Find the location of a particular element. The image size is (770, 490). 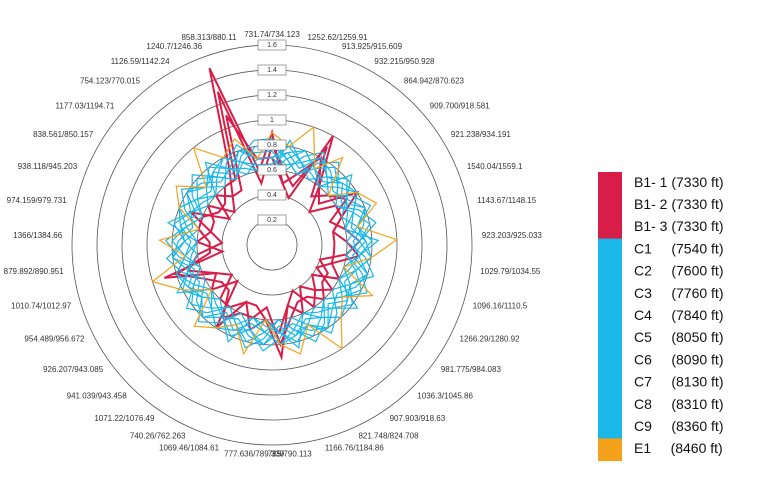

category-label: 1069.46/1084.61 is located at coordinates (189, 447).